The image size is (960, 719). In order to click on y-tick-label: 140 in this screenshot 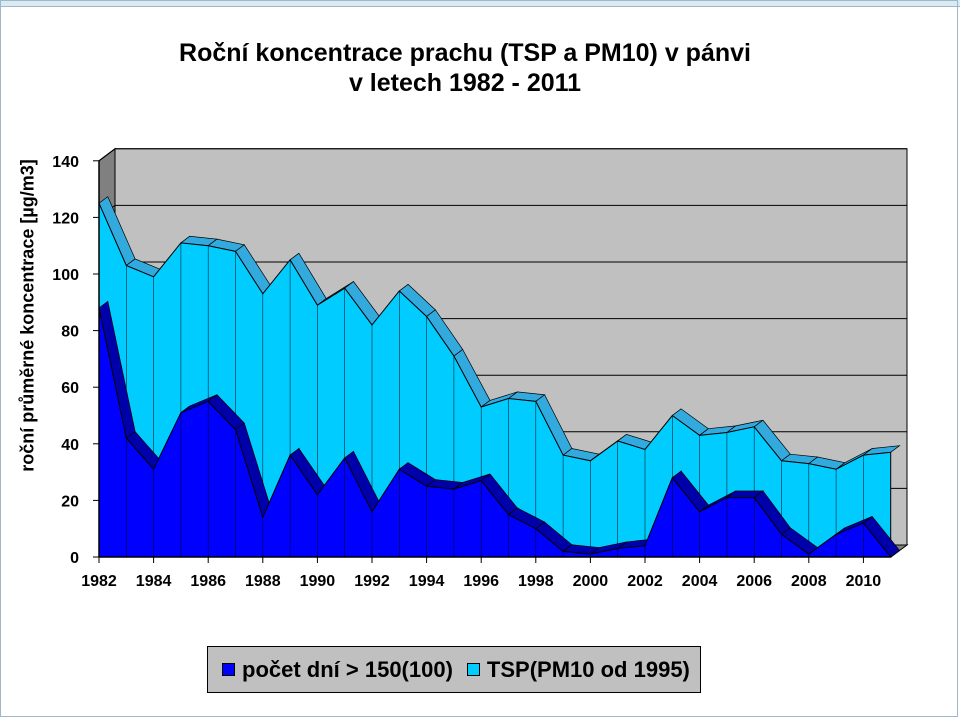, I will do `click(65, 162)`.